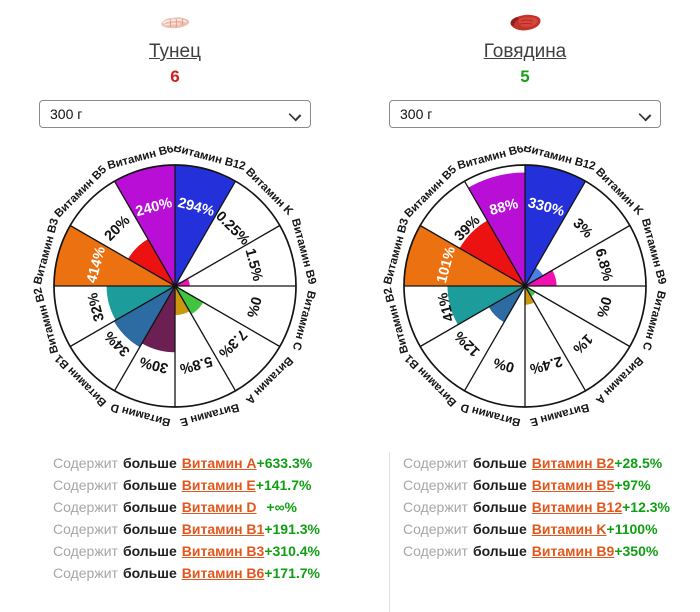  What do you see at coordinates (525, 76) in the screenshot?
I see `food-count-badge: 5` at bounding box center [525, 76].